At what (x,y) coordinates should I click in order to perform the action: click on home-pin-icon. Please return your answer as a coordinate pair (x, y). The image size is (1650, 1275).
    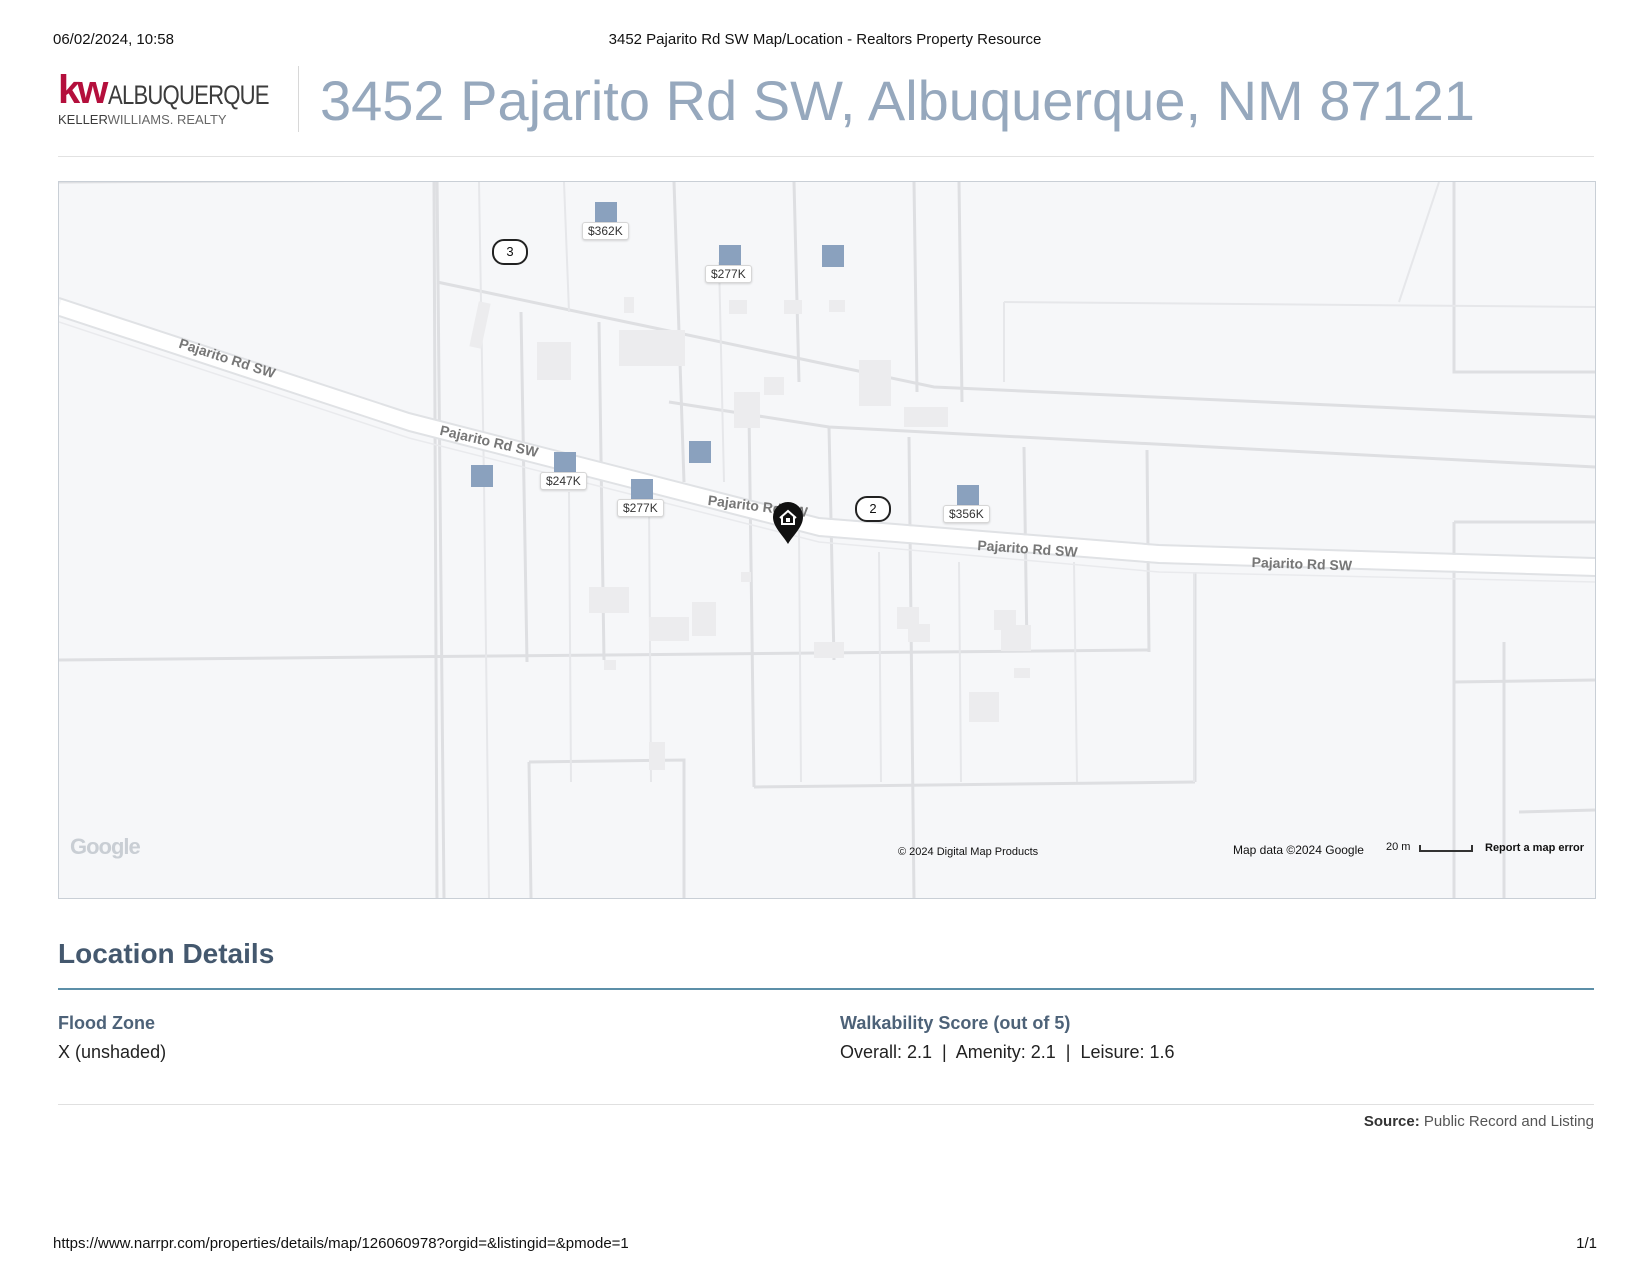
    Looking at the image, I should click on (788, 523).